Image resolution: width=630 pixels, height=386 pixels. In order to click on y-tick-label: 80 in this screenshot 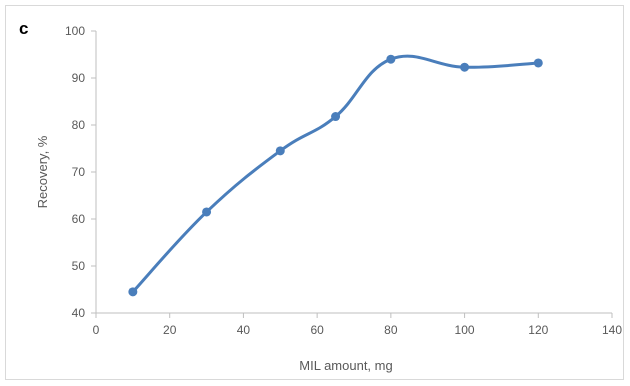, I will do `click(79, 125)`.